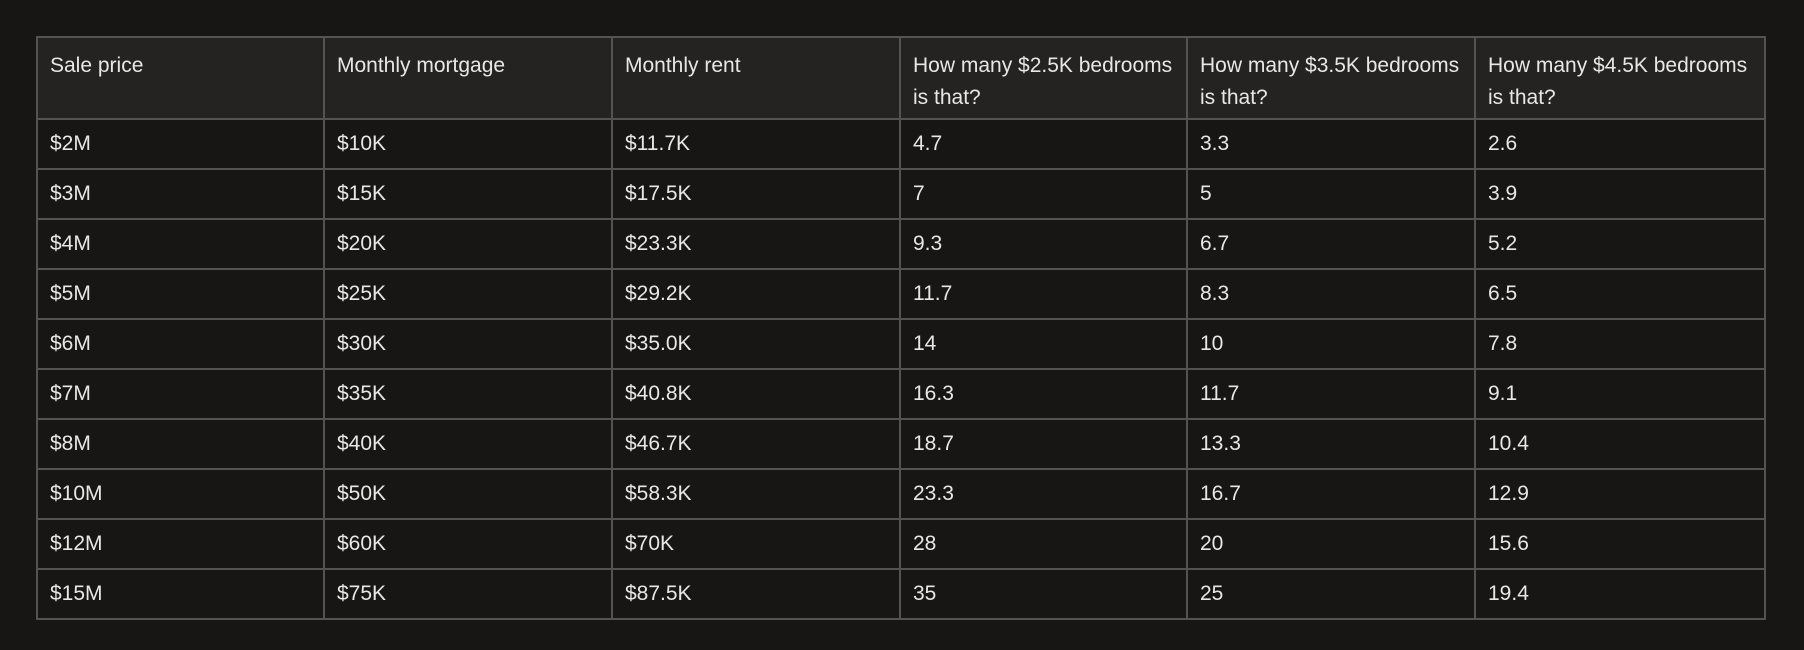 This screenshot has height=650, width=1804. I want to click on cell-bedrooms-3-5k: 20, so click(1331, 544).